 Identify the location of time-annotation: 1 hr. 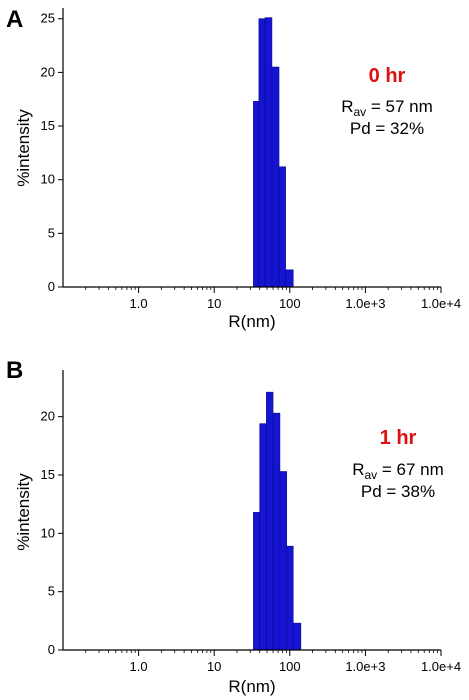
(398, 438).